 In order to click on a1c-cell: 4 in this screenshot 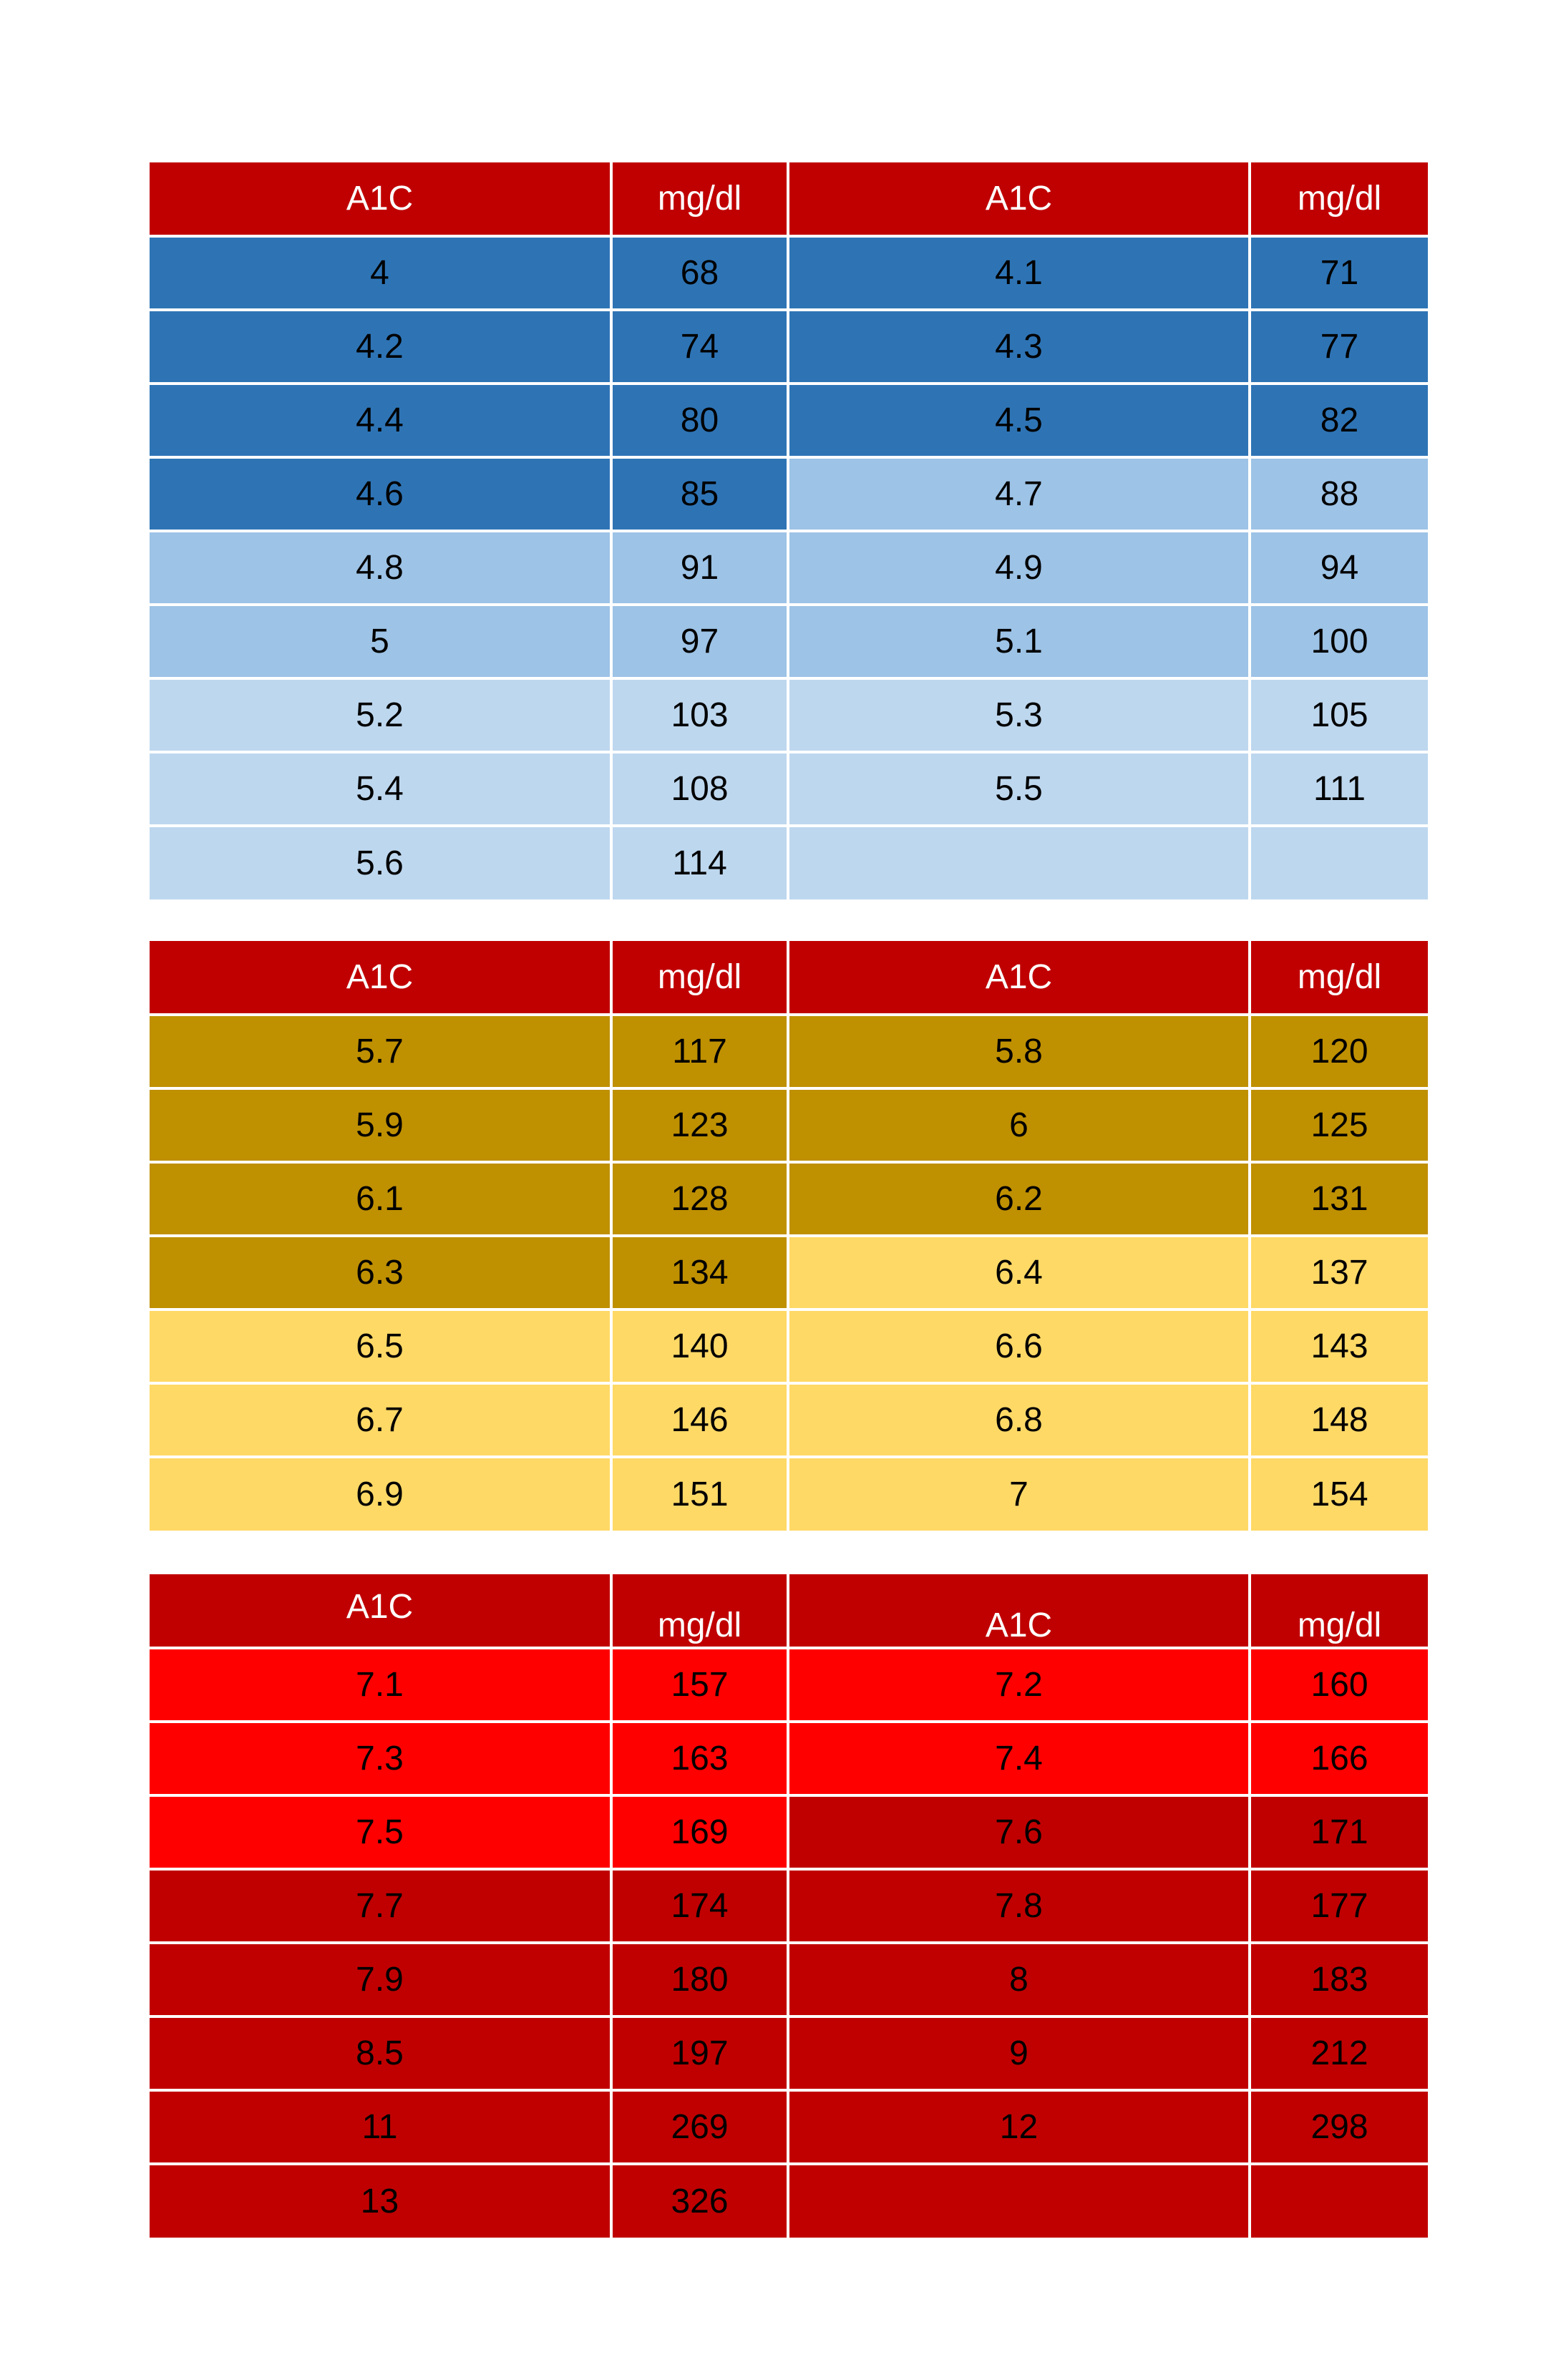, I will do `click(381, 273)`.